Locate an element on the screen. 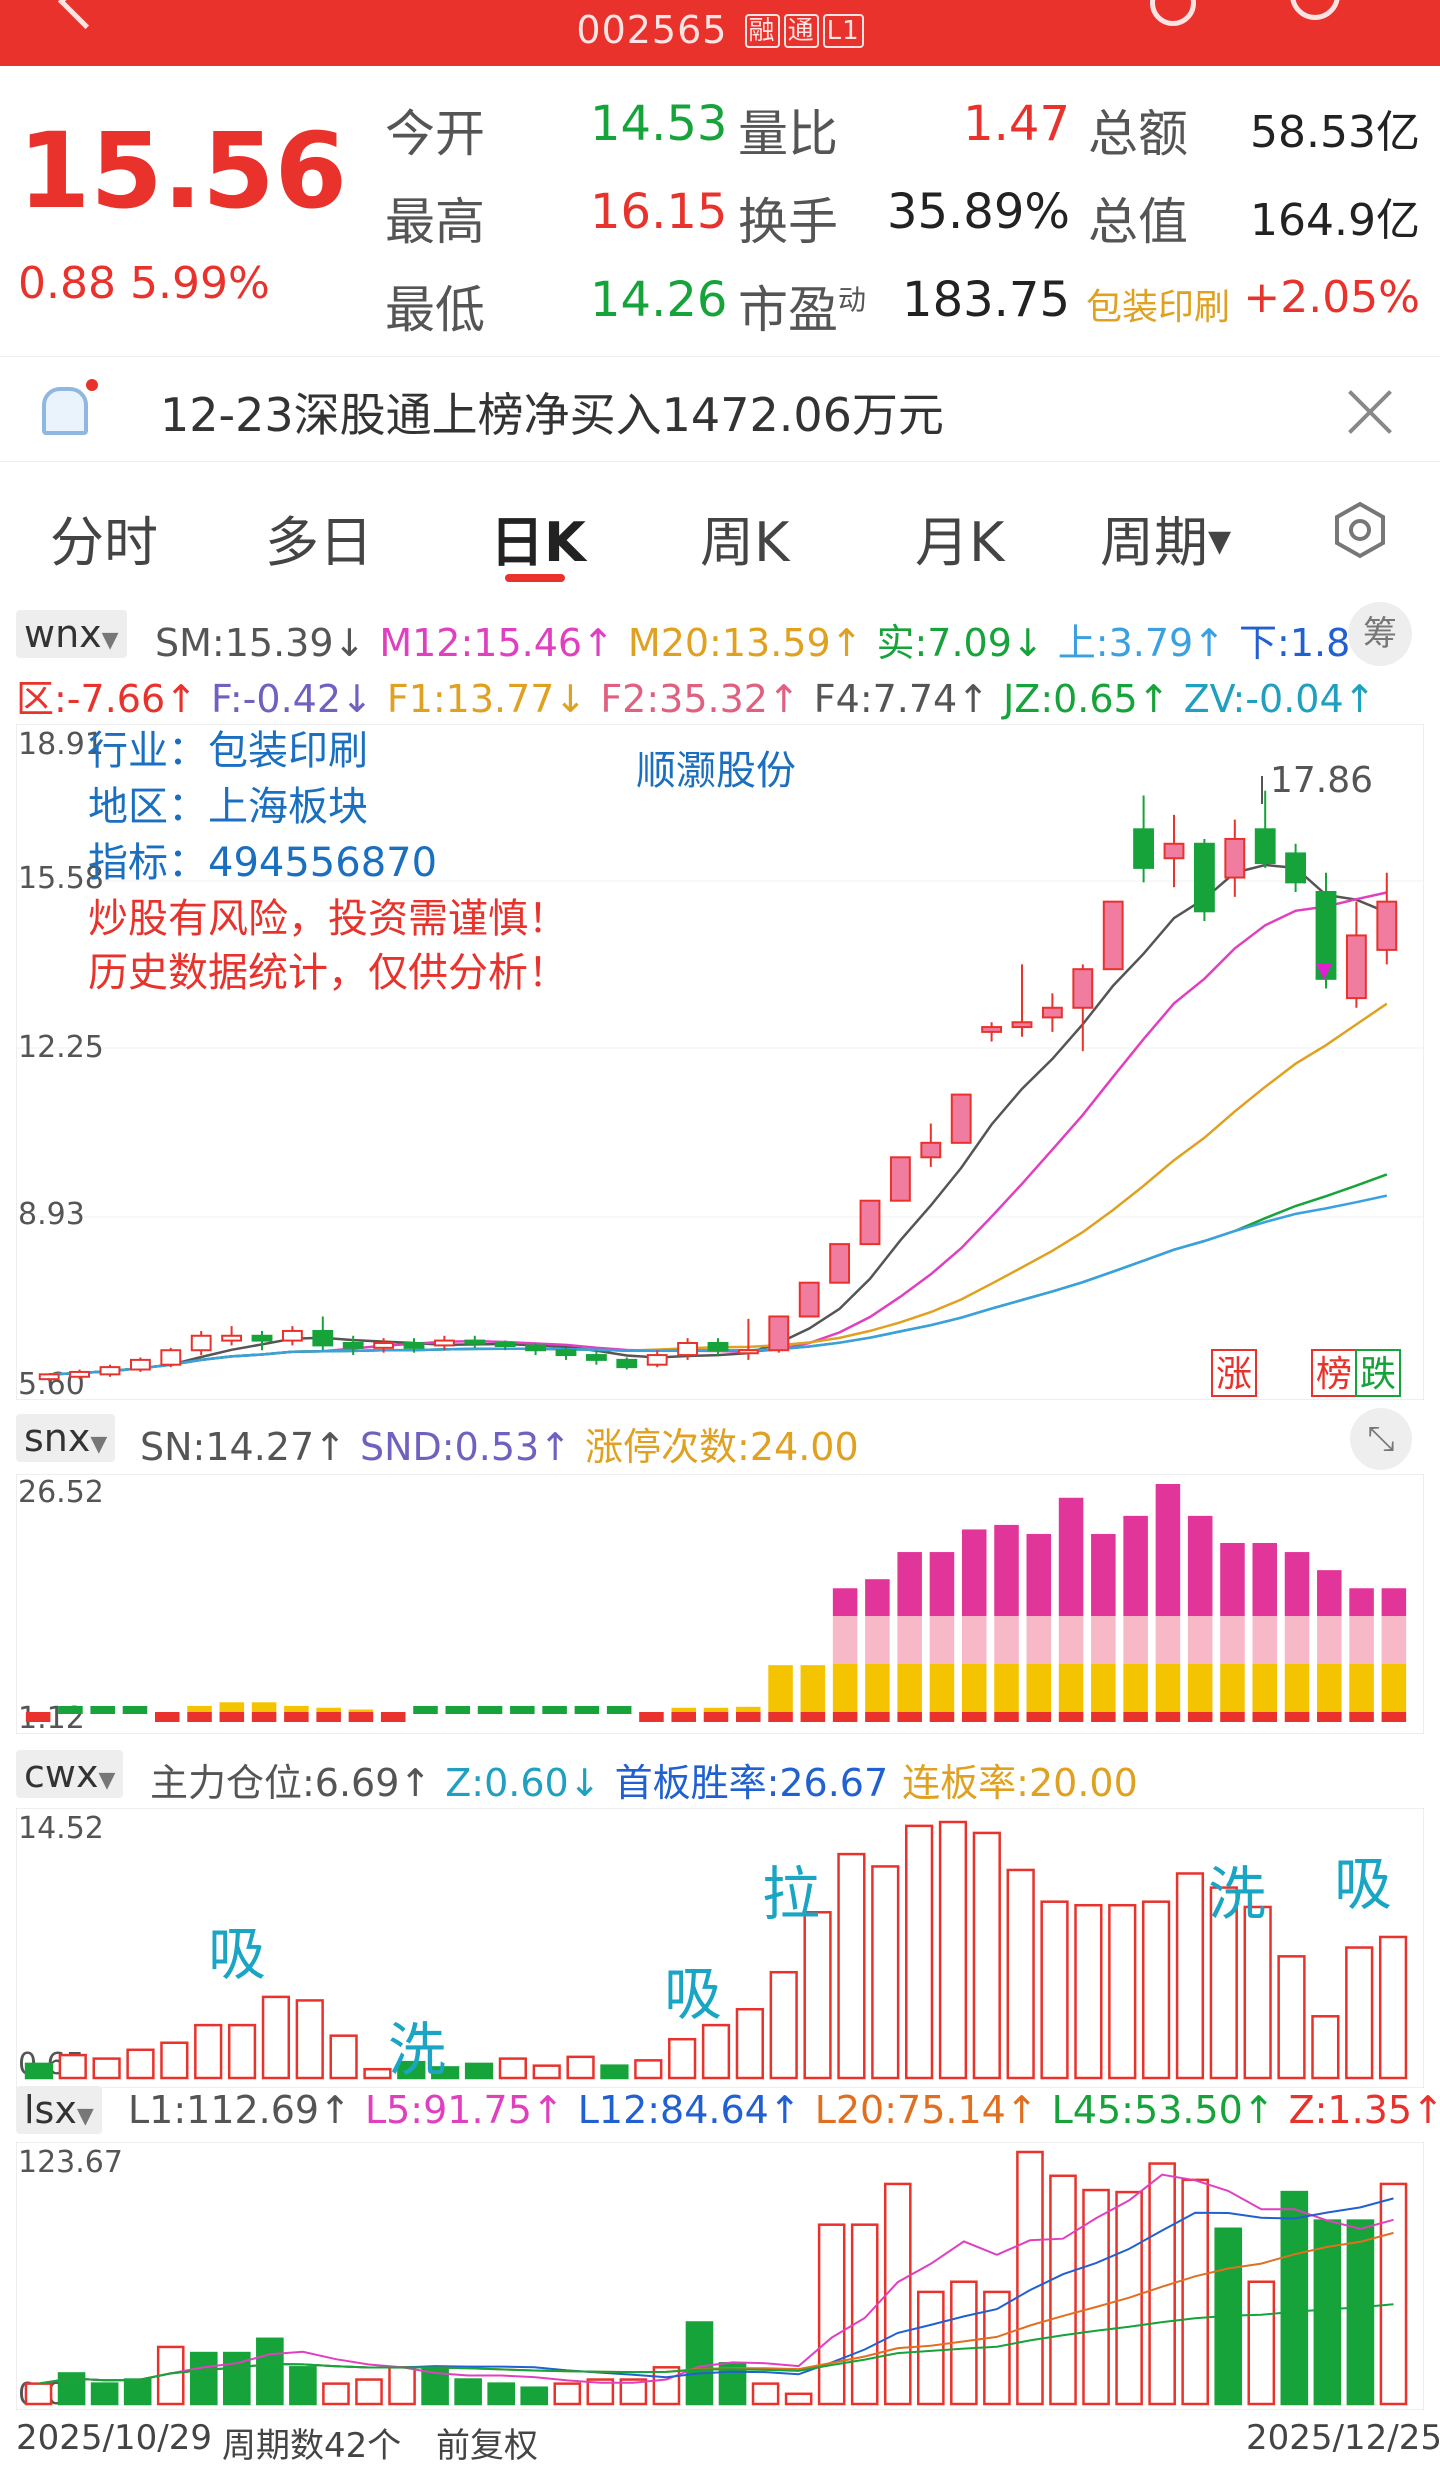 Image resolution: width=1440 pixels, height=2488 pixels. settings-icon is located at coordinates (1360, 530).